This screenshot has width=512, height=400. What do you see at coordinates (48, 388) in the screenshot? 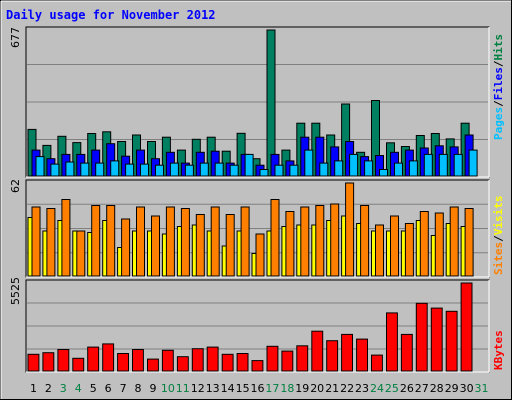
I see `x-tick-day-2: 2` at bounding box center [48, 388].